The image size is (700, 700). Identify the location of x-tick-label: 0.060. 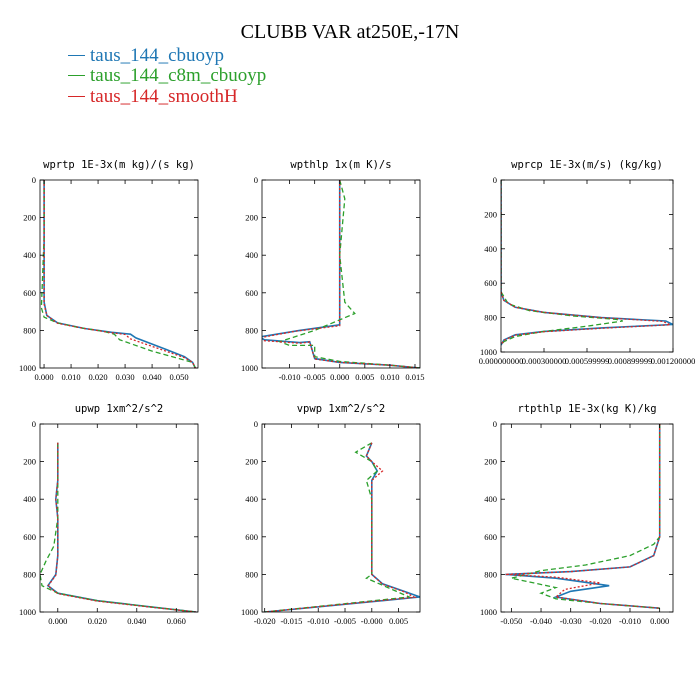
(176, 621).